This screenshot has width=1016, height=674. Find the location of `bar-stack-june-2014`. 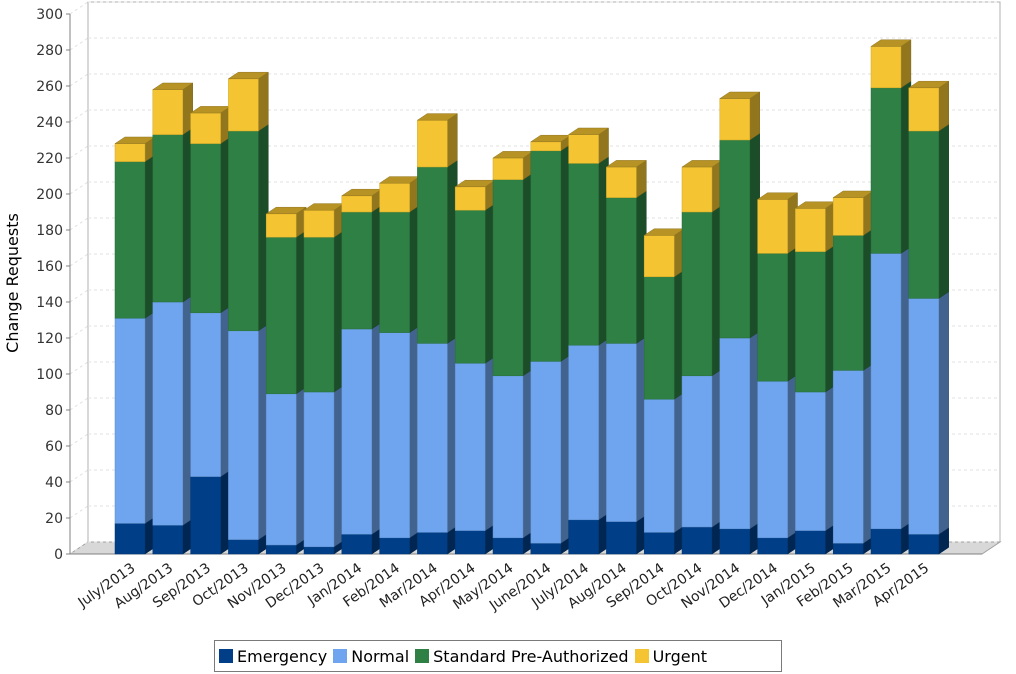

bar-stack-june-2014 is located at coordinates (550, 344).